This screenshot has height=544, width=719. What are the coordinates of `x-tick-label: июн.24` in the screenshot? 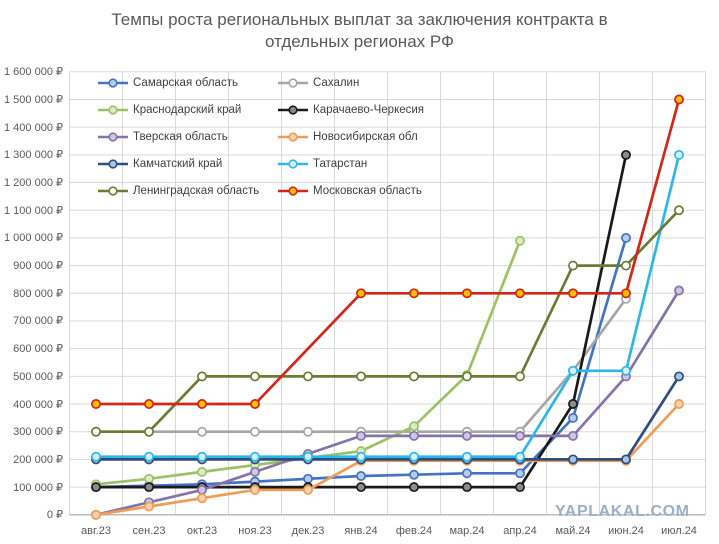 It's located at (626, 531).